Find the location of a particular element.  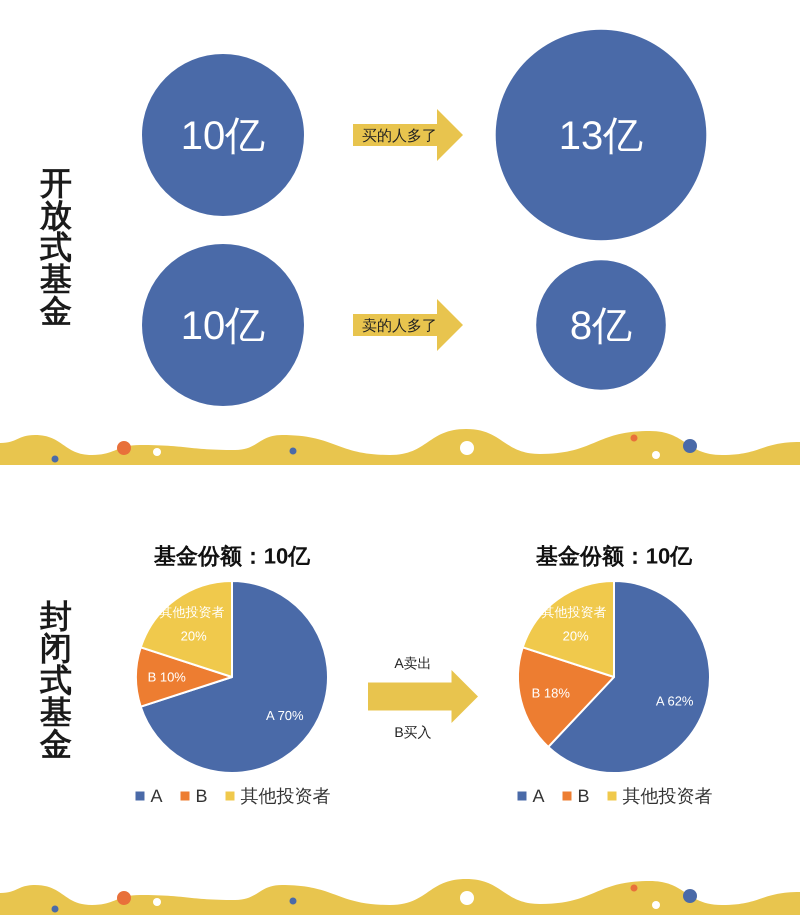

text: 买的人多了 is located at coordinates (399, 136).